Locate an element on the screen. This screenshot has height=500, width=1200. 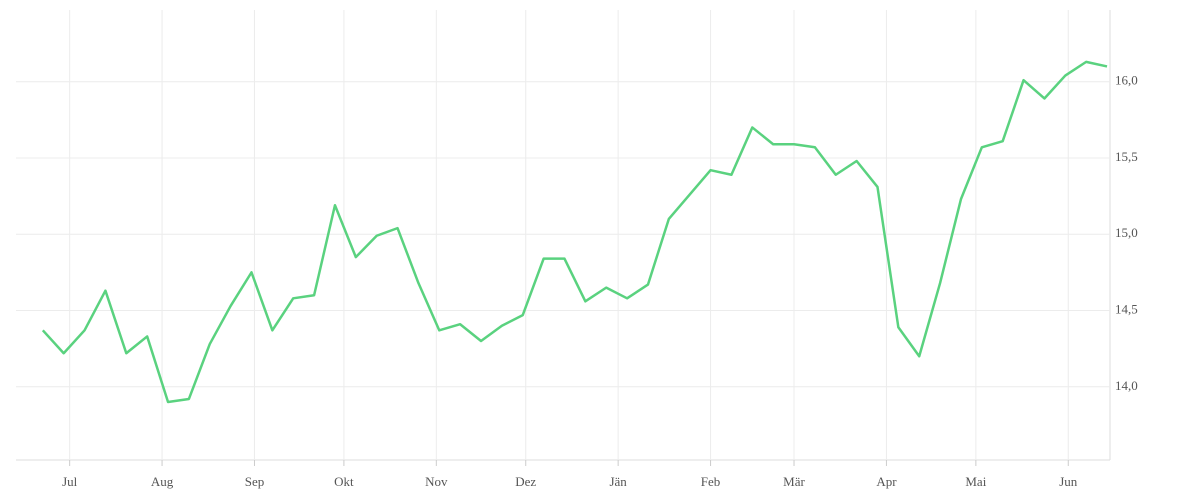
y-tick-label: 14,0 is located at coordinates (1126, 385).